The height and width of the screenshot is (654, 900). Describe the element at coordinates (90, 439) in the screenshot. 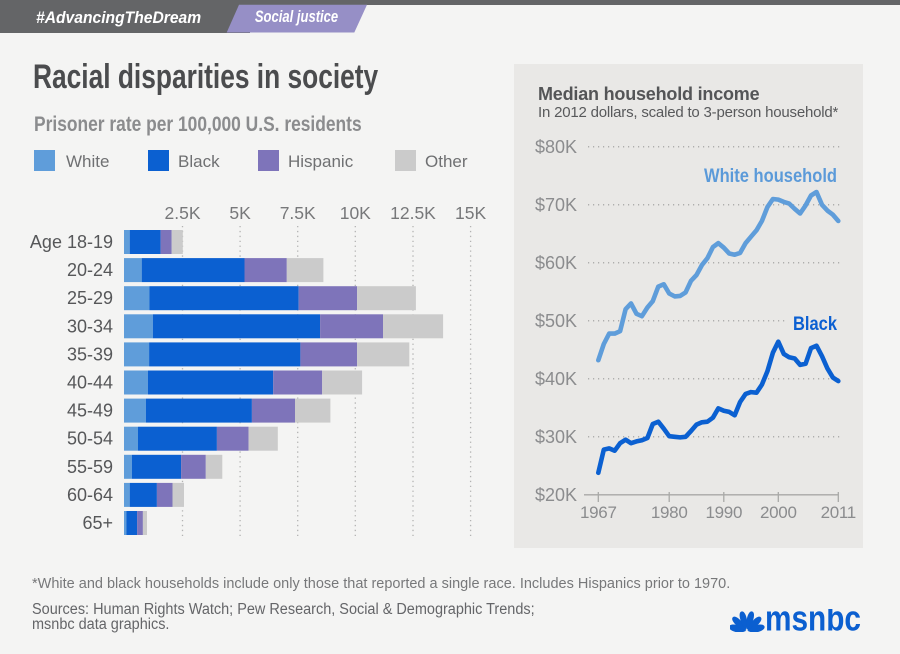

I see `svg-text: 50-54` at that location.